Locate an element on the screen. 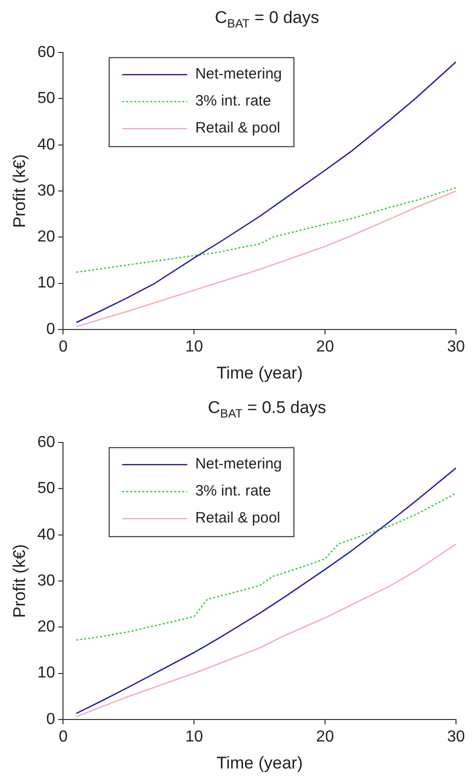  chart-title: C$_{BAT}$ = 0 days is located at coordinates (267, 19).